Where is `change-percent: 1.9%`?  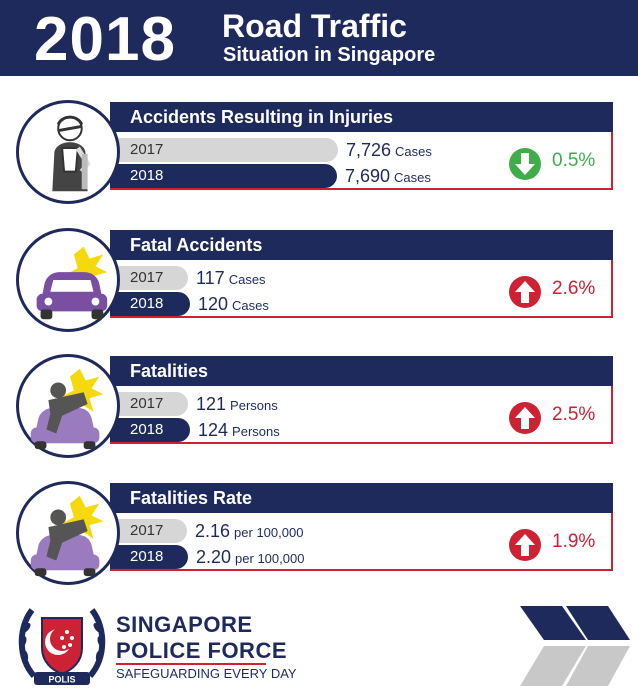 change-percent: 1.9% is located at coordinates (574, 541).